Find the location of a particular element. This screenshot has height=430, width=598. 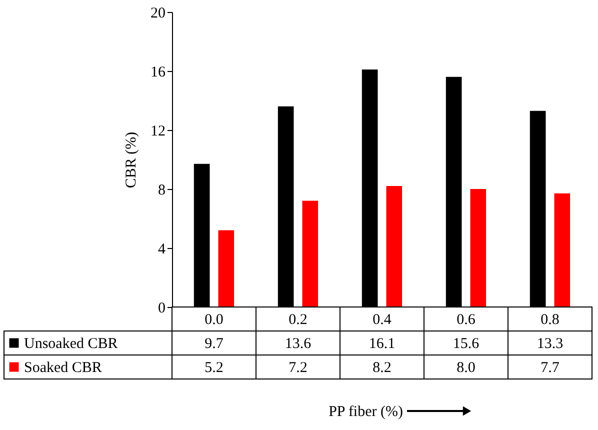

data-label: 7.7 is located at coordinates (550, 368).